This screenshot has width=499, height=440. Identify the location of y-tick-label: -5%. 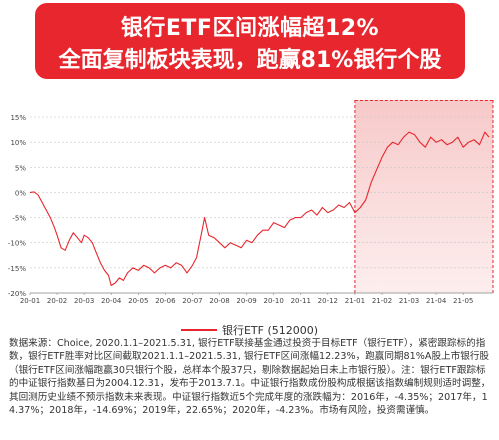
(19, 219).